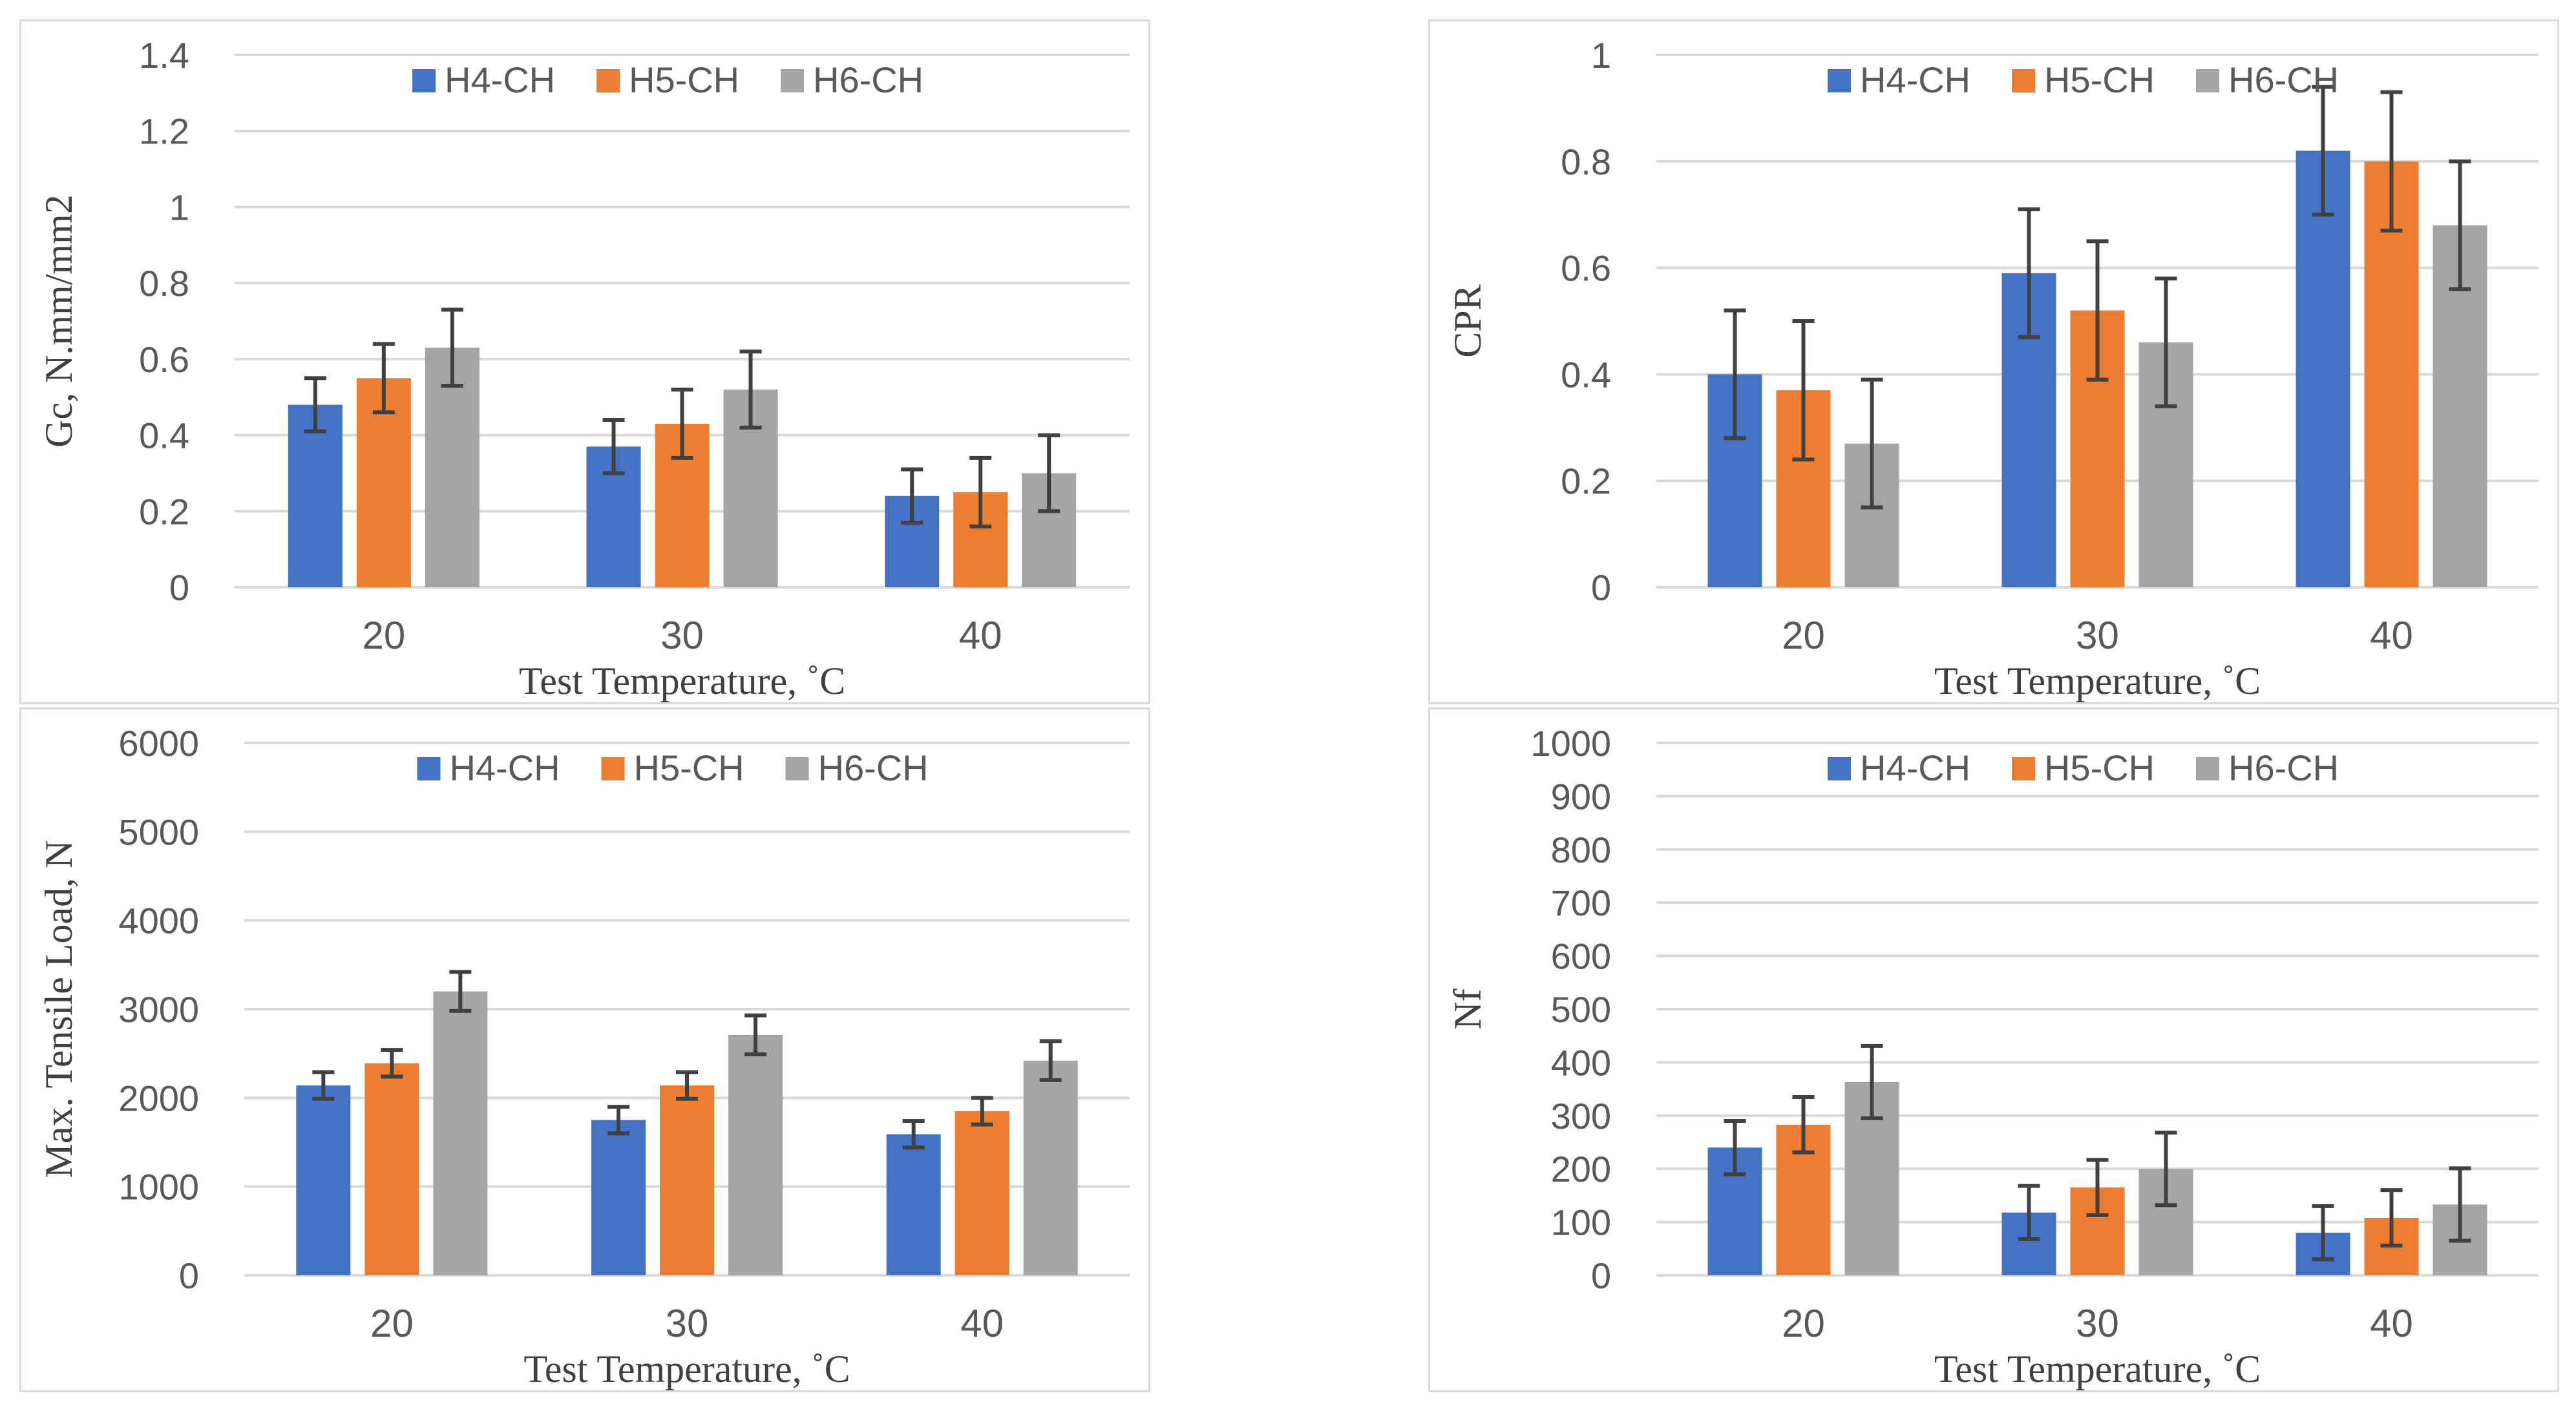 The width and height of the screenshot is (2576, 1411). What do you see at coordinates (58, 1009) in the screenshot?
I see `y-axis-title: Max. Tensile Load, N` at bounding box center [58, 1009].